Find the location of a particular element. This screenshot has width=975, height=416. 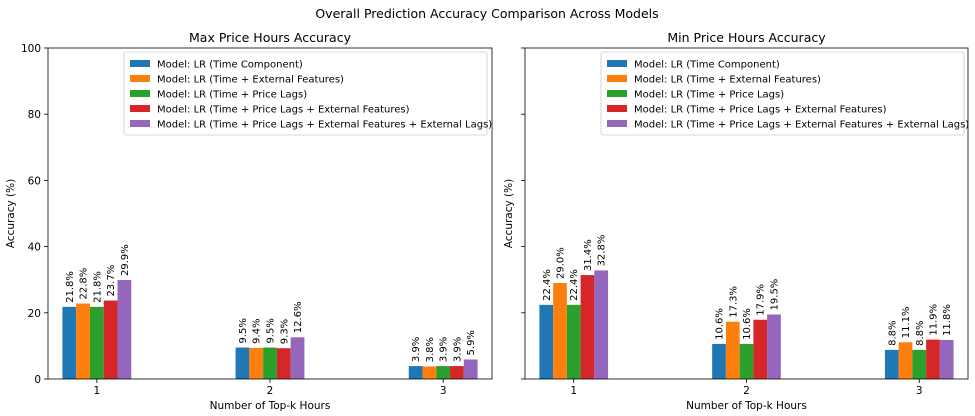

bar-value-label: 11.8% is located at coordinates (947, 320).